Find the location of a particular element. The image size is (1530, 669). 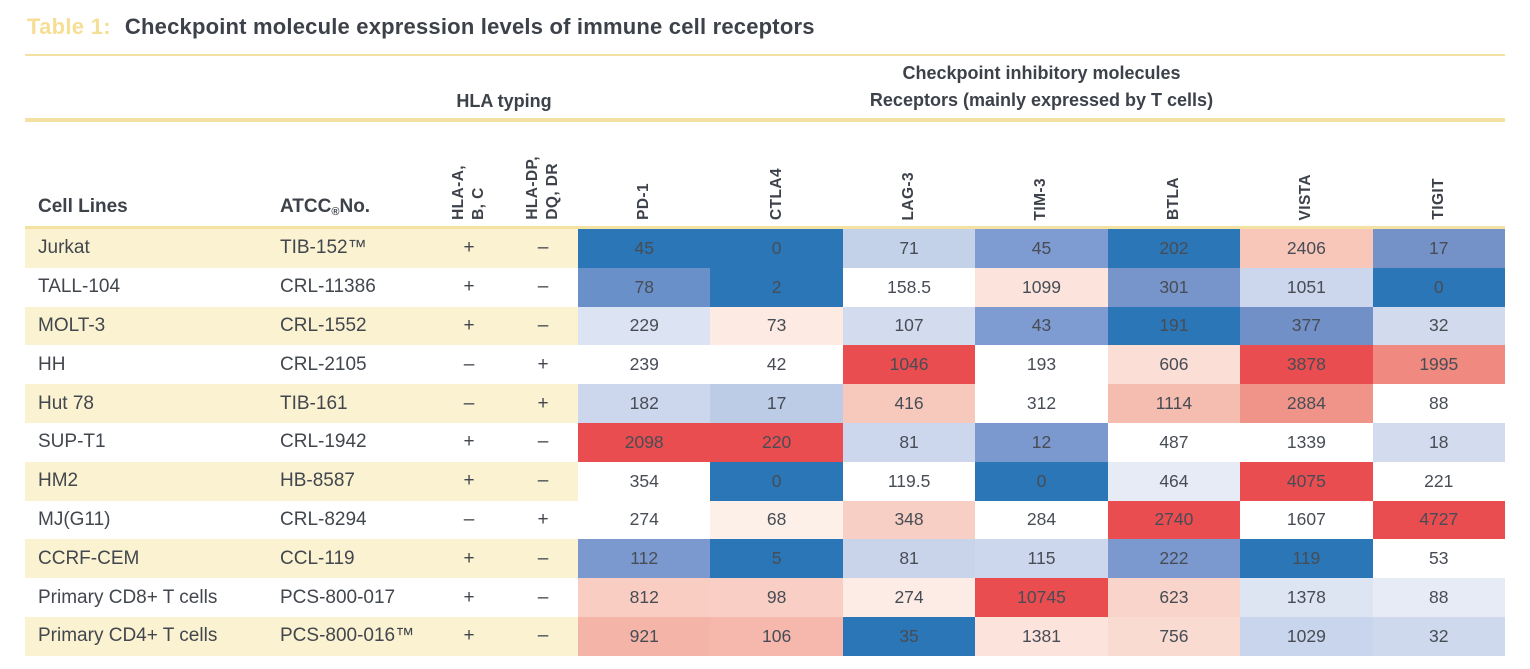

col-header-vista: VISTA is located at coordinates (1306, 197).